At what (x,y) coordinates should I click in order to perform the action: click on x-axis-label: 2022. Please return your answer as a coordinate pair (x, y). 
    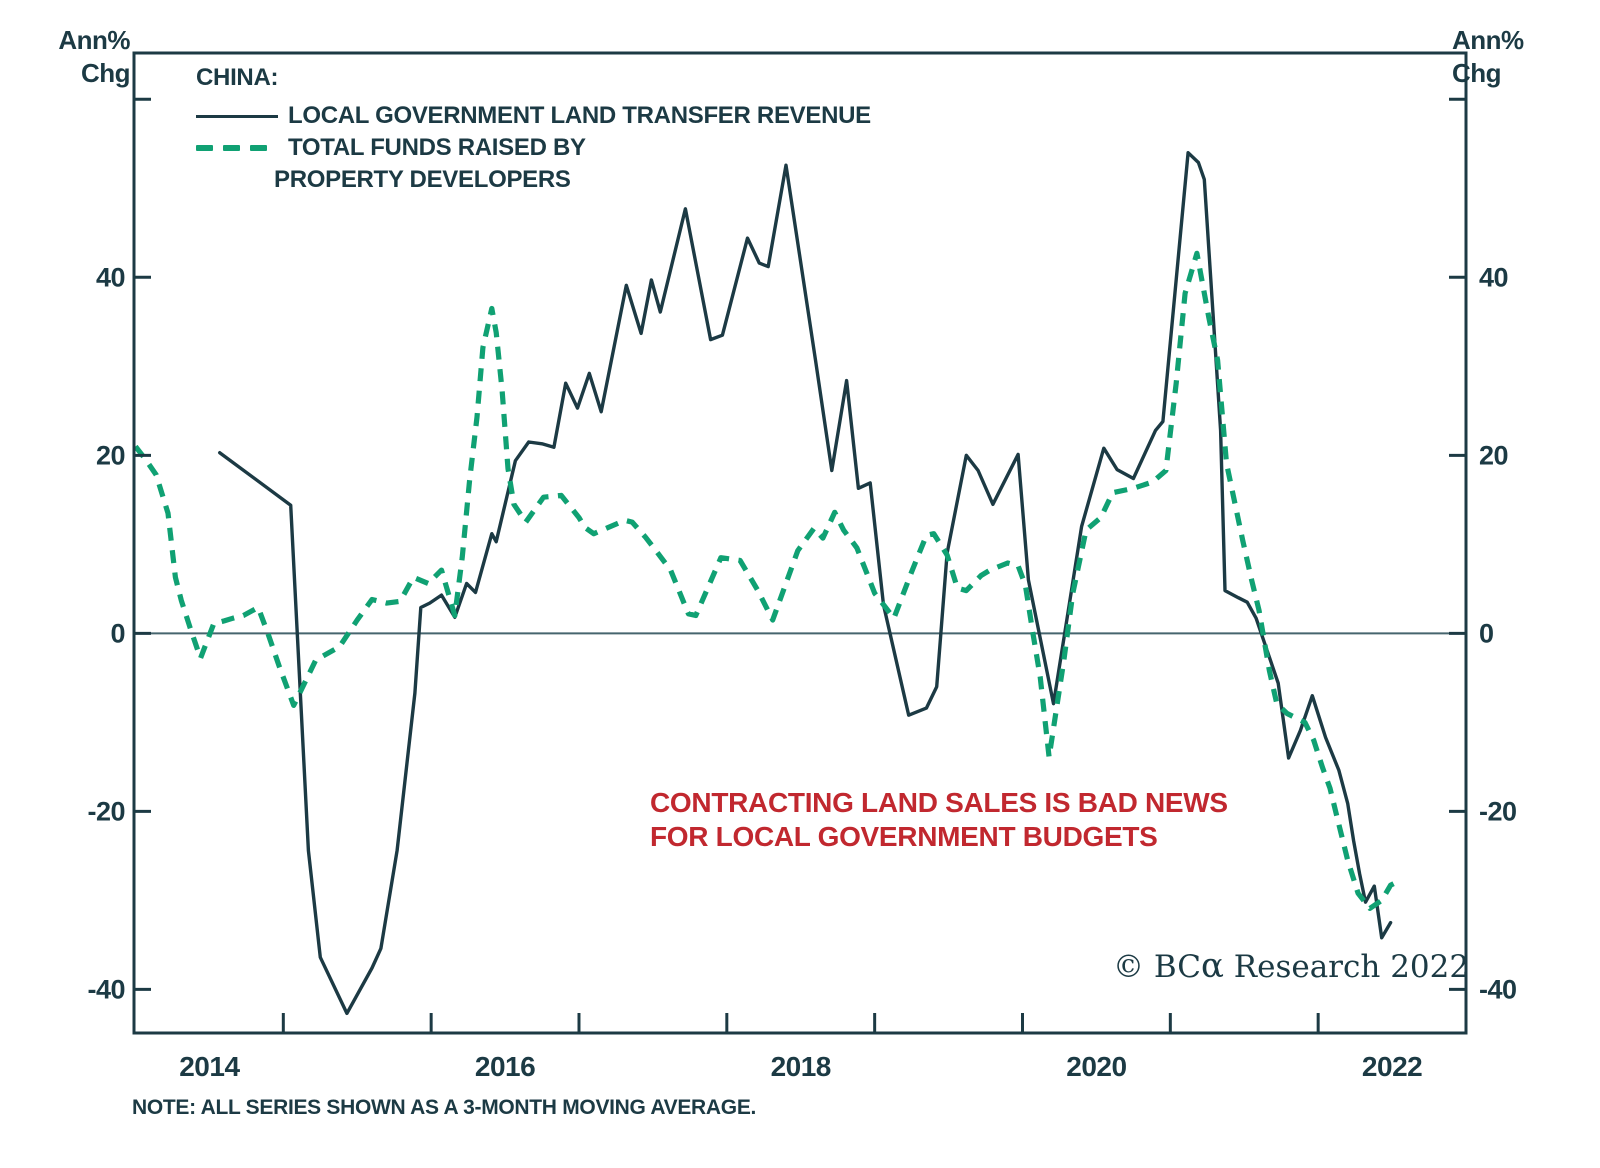
    Looking at the image, I should click on (1392, 1066).